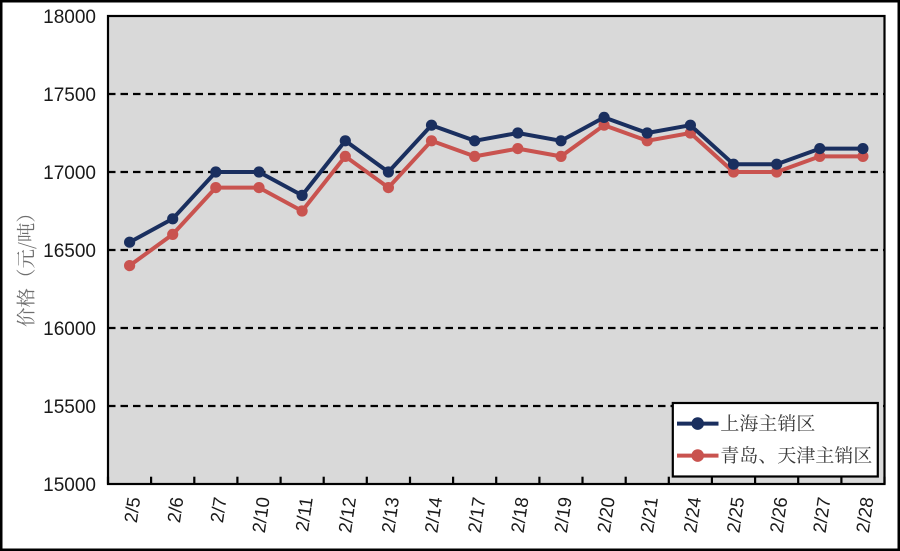 This screenshot has height=551, width=900. What do you see at coordinates (477, 515) in the screenshot?
I see `svg-text: 2/17` at bounding box center [477, 515].